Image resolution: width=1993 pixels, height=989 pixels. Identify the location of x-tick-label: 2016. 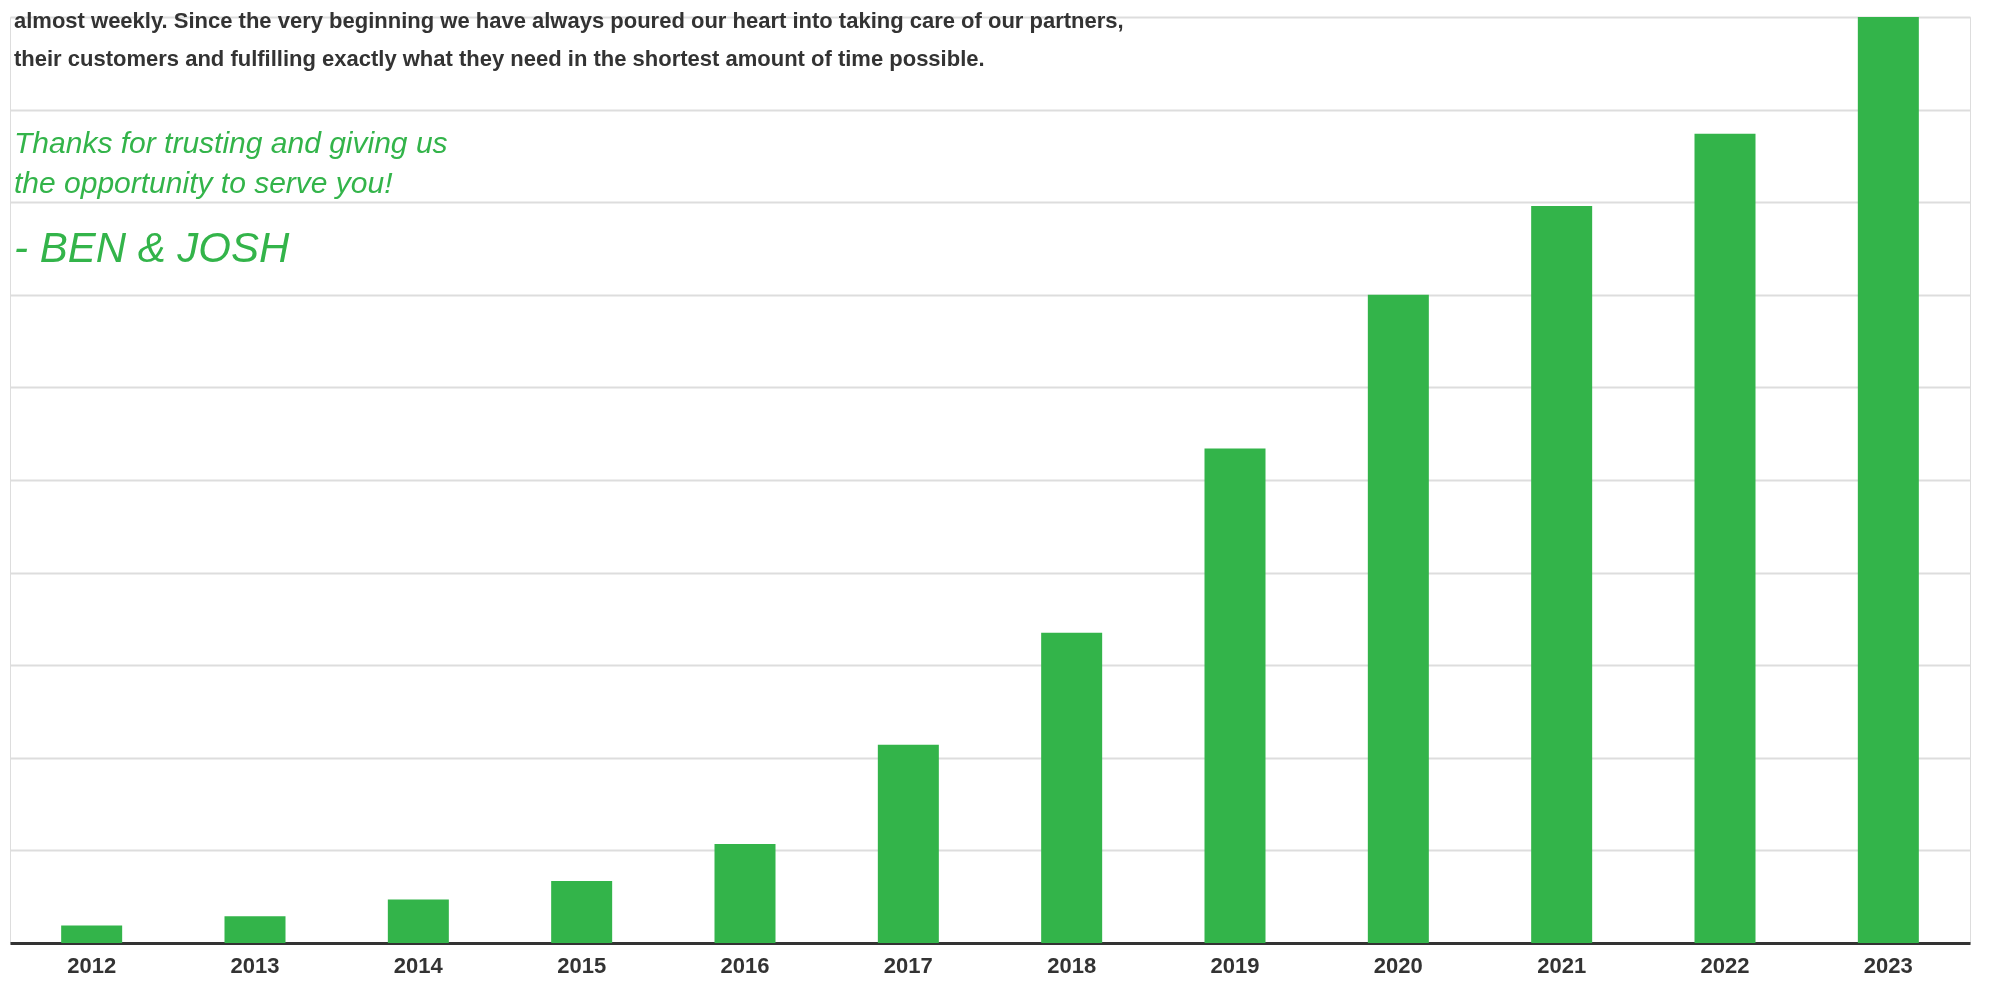
(745, 965).